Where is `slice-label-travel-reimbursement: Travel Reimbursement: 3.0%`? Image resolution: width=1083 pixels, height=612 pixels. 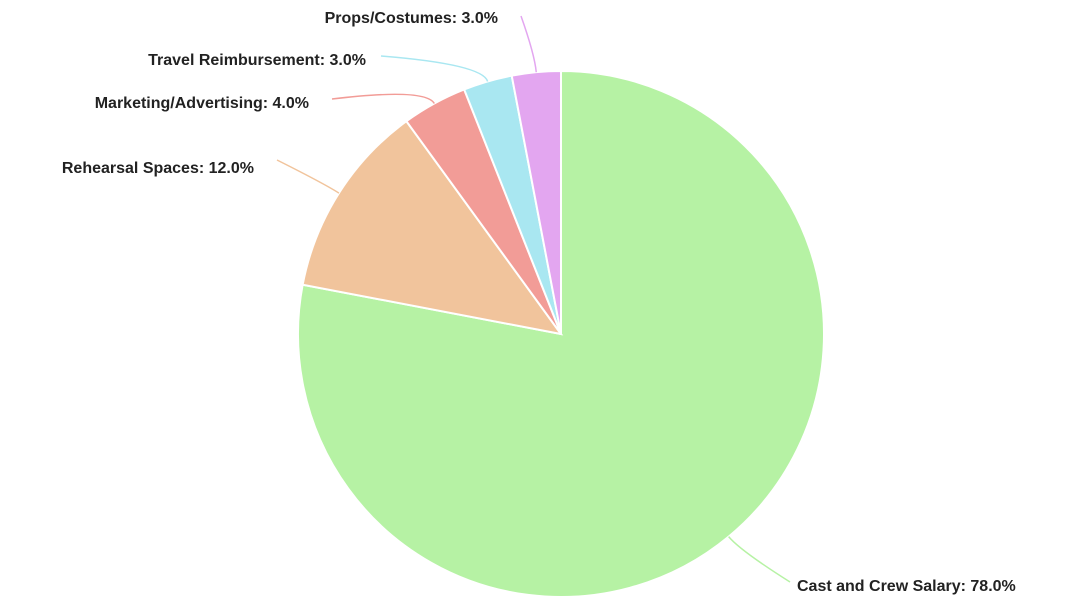
slice-label-travel-reimbursement: Travel Reimbursement: 3.0% is located at coordinates (257, 60).